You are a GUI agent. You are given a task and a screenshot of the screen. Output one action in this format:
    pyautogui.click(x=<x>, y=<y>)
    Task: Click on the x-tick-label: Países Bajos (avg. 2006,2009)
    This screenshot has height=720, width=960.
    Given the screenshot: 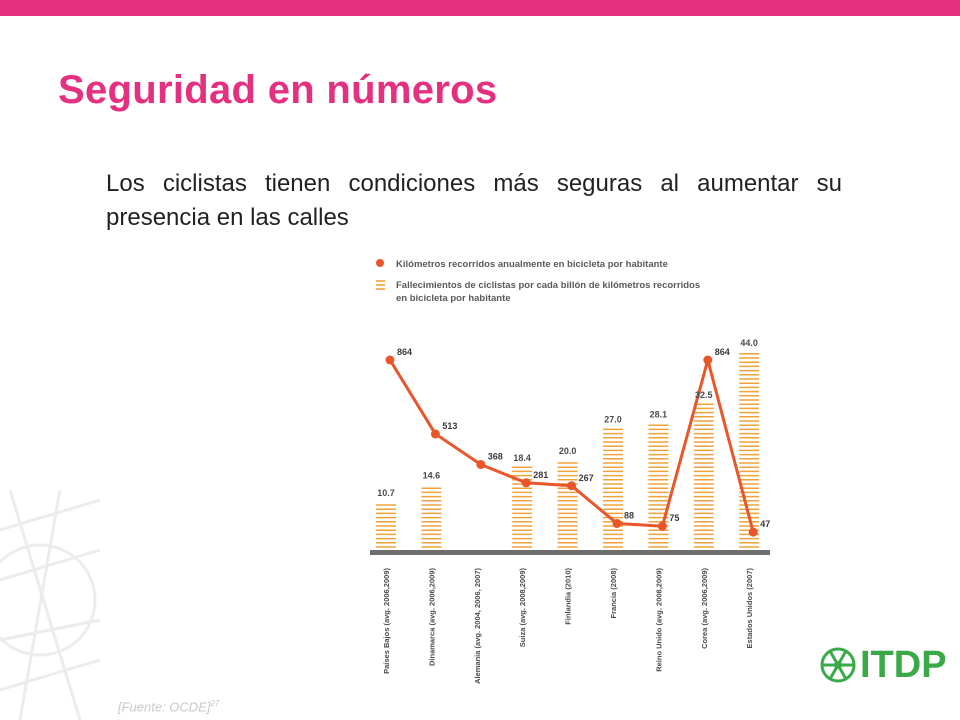 What is the action you would take?
    pyautogui.click(x=386, y=621)
    